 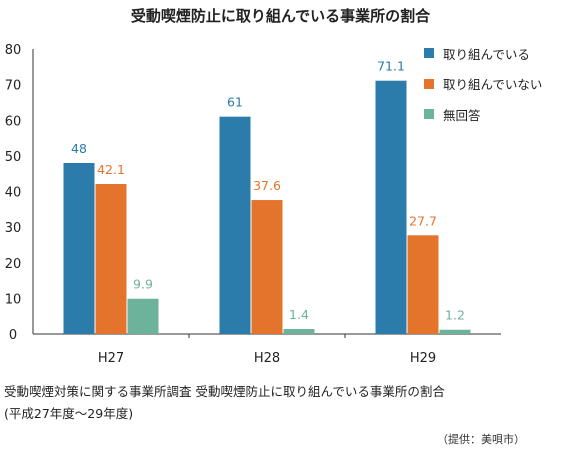 I want to click on y-tick-label: 40, so click(x=13, y=193).